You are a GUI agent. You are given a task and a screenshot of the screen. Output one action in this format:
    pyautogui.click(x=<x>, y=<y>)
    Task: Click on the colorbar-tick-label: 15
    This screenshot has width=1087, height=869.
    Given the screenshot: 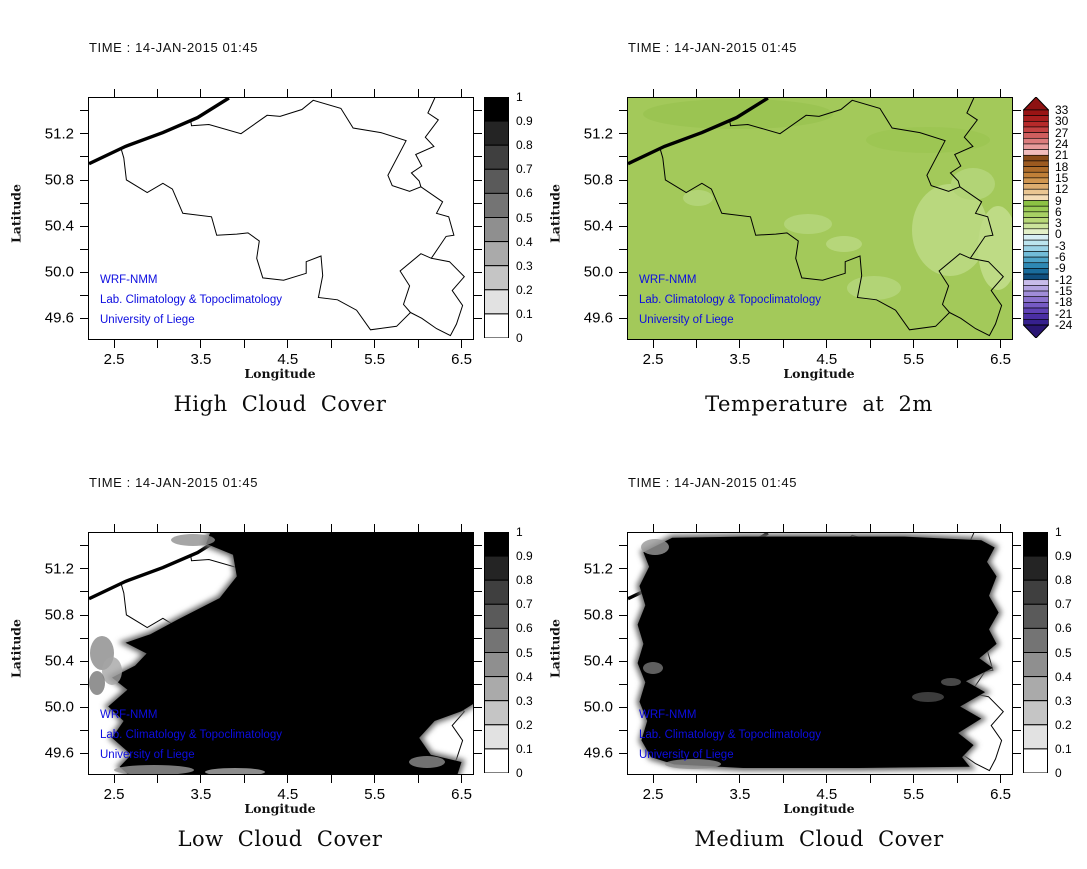 What is the action you would take?
    pyautogui.click(x=1062, y=177)
    